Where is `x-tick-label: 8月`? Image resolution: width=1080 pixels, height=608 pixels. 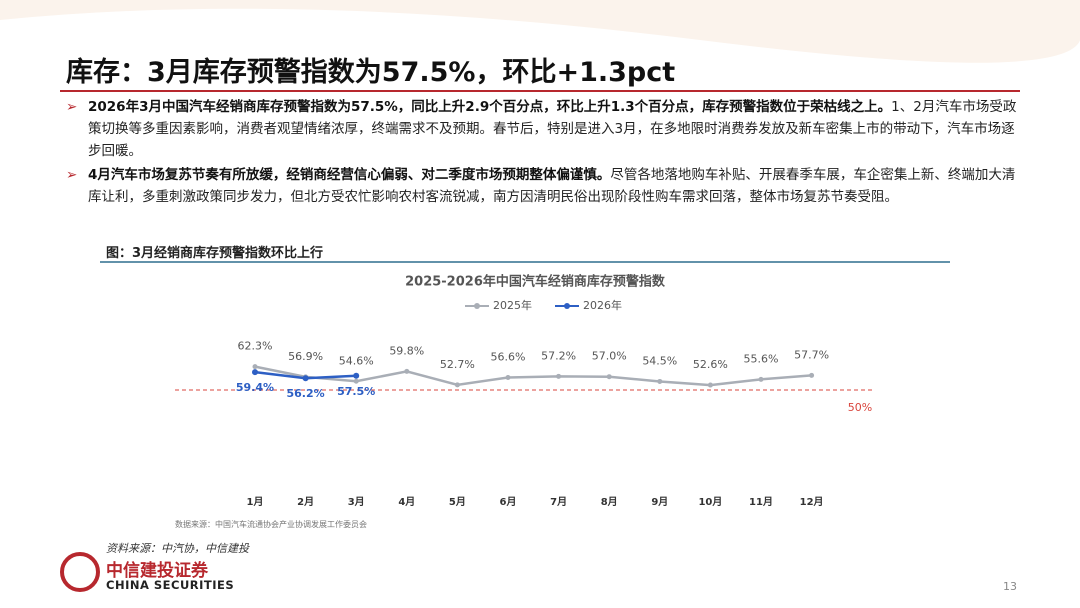 x-tick-label: 8月 is located at coordinates (609, 502).